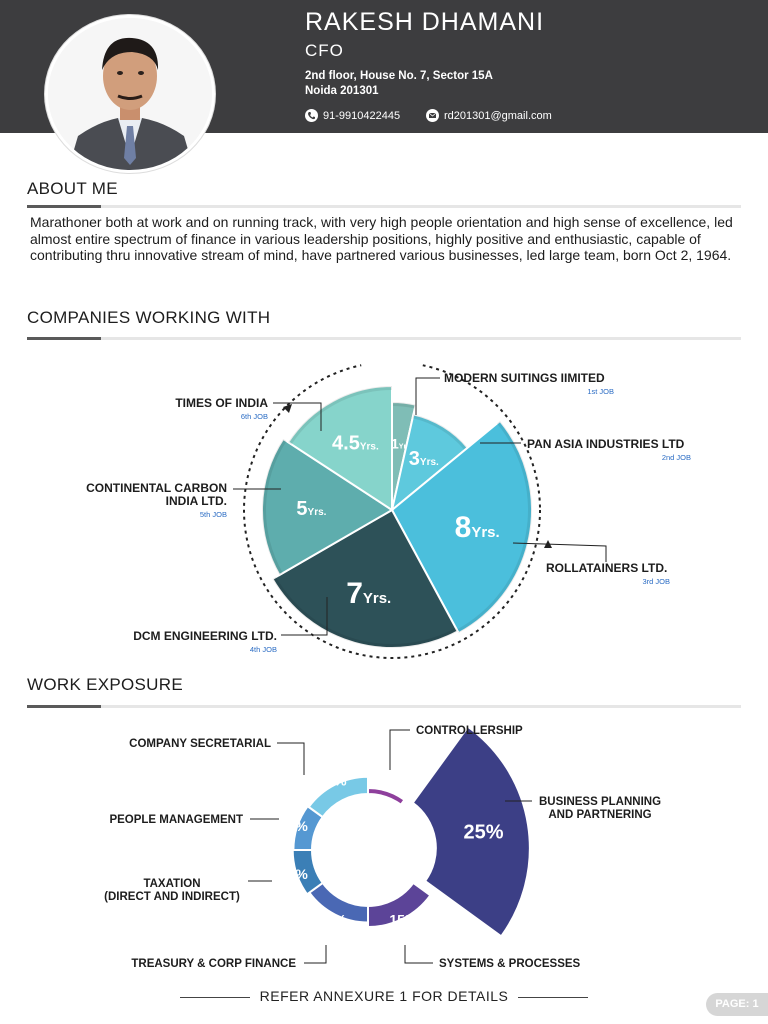  What do you see at coordinates (469, 731) in the screenshot?
I see `exposure-label-controllership: CONTROLLERSHIP` at bounding box center [469, 731].